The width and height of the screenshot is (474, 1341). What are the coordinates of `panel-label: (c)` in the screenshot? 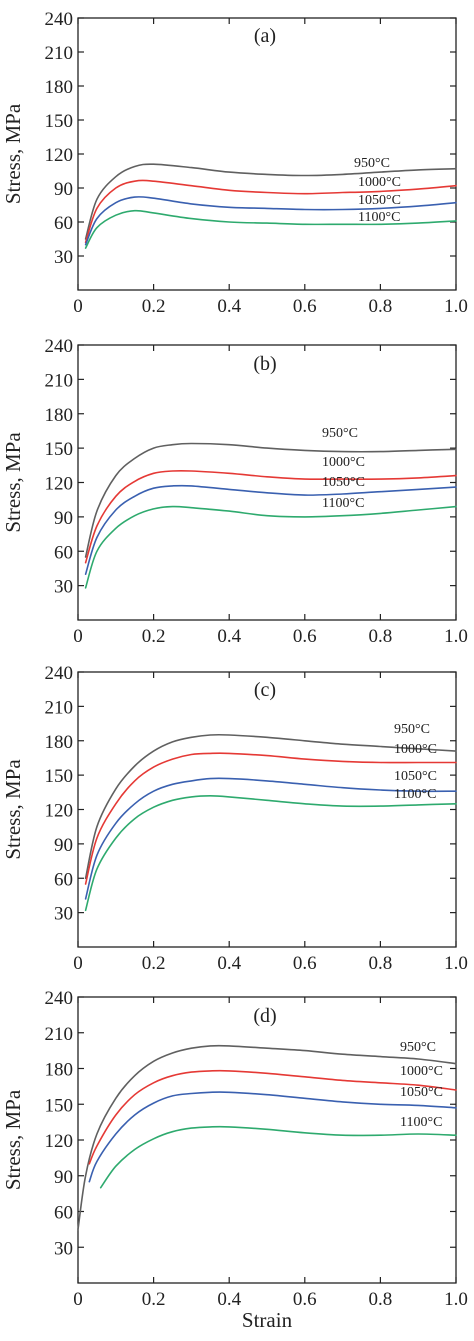 It's located at (265, 690).